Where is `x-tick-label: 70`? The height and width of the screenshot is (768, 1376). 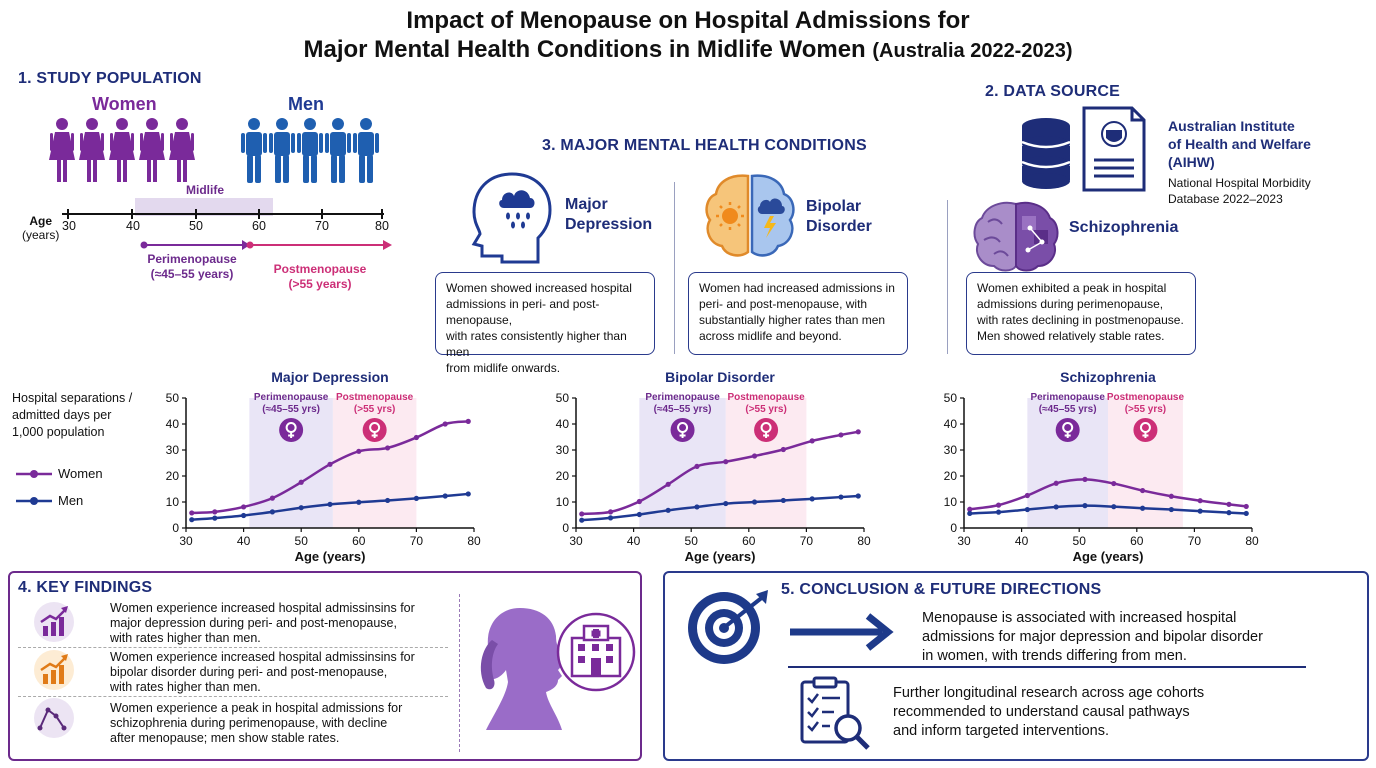 x-tick-label: 70 is located at coordinates (417, 541).